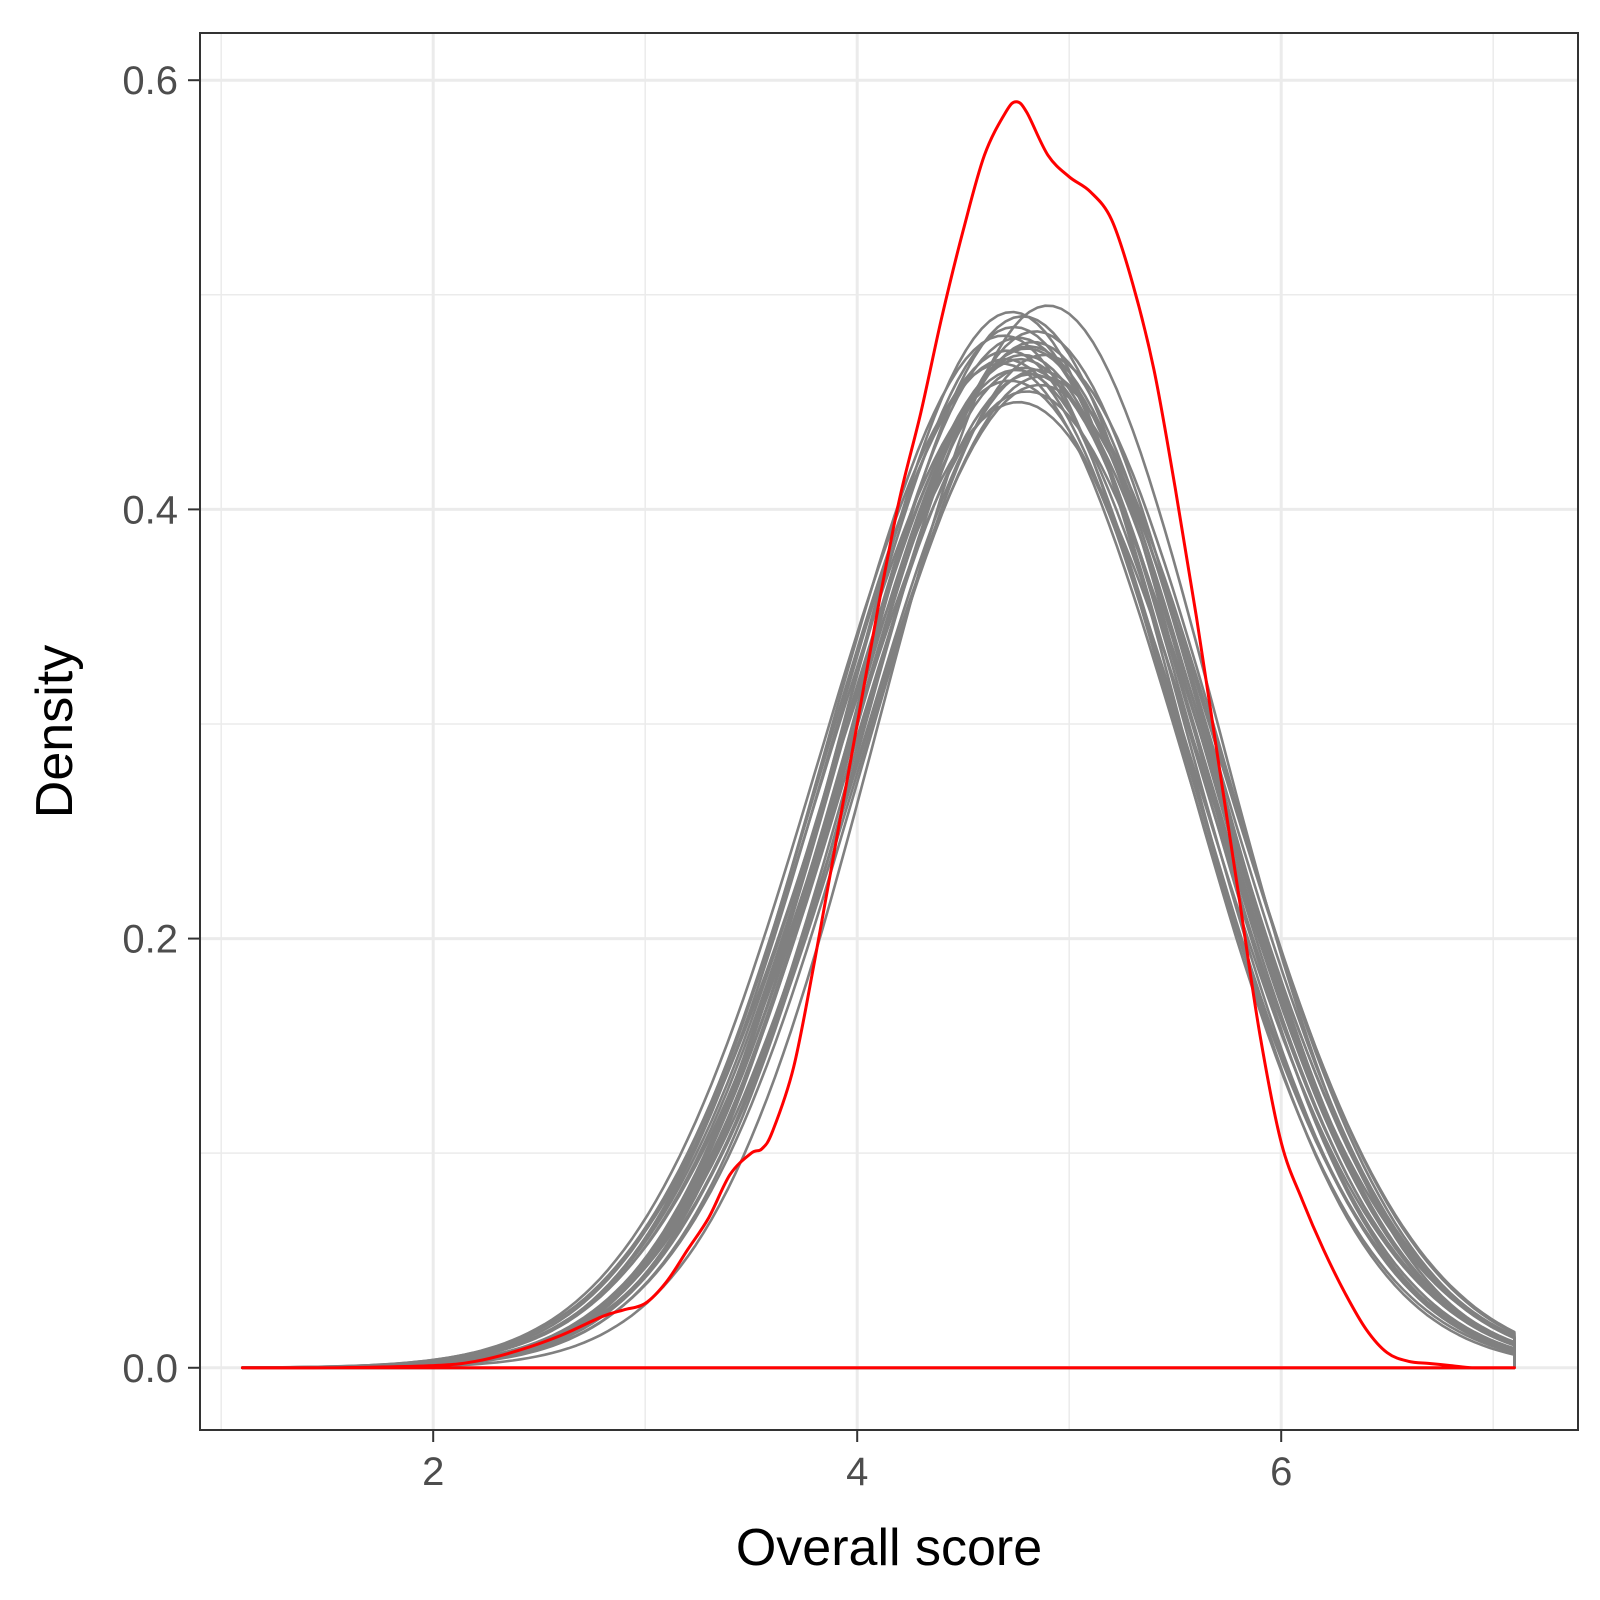 The width and height of the screenshot is (1600, 1600). I want to click on y-axis-ticks: 0.0 0.2 0.4 0.6, so click(161, 725).